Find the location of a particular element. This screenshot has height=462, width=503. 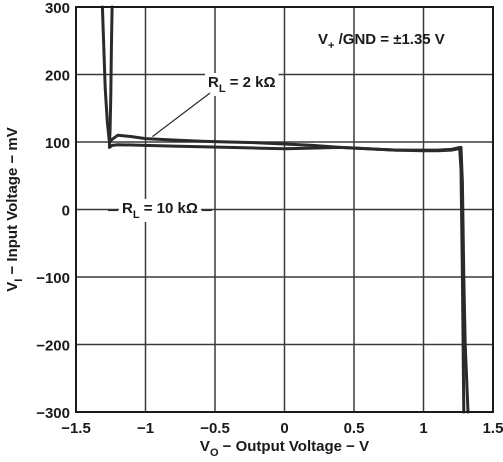

series-label-10k-background is located at coordinates (160, 210).